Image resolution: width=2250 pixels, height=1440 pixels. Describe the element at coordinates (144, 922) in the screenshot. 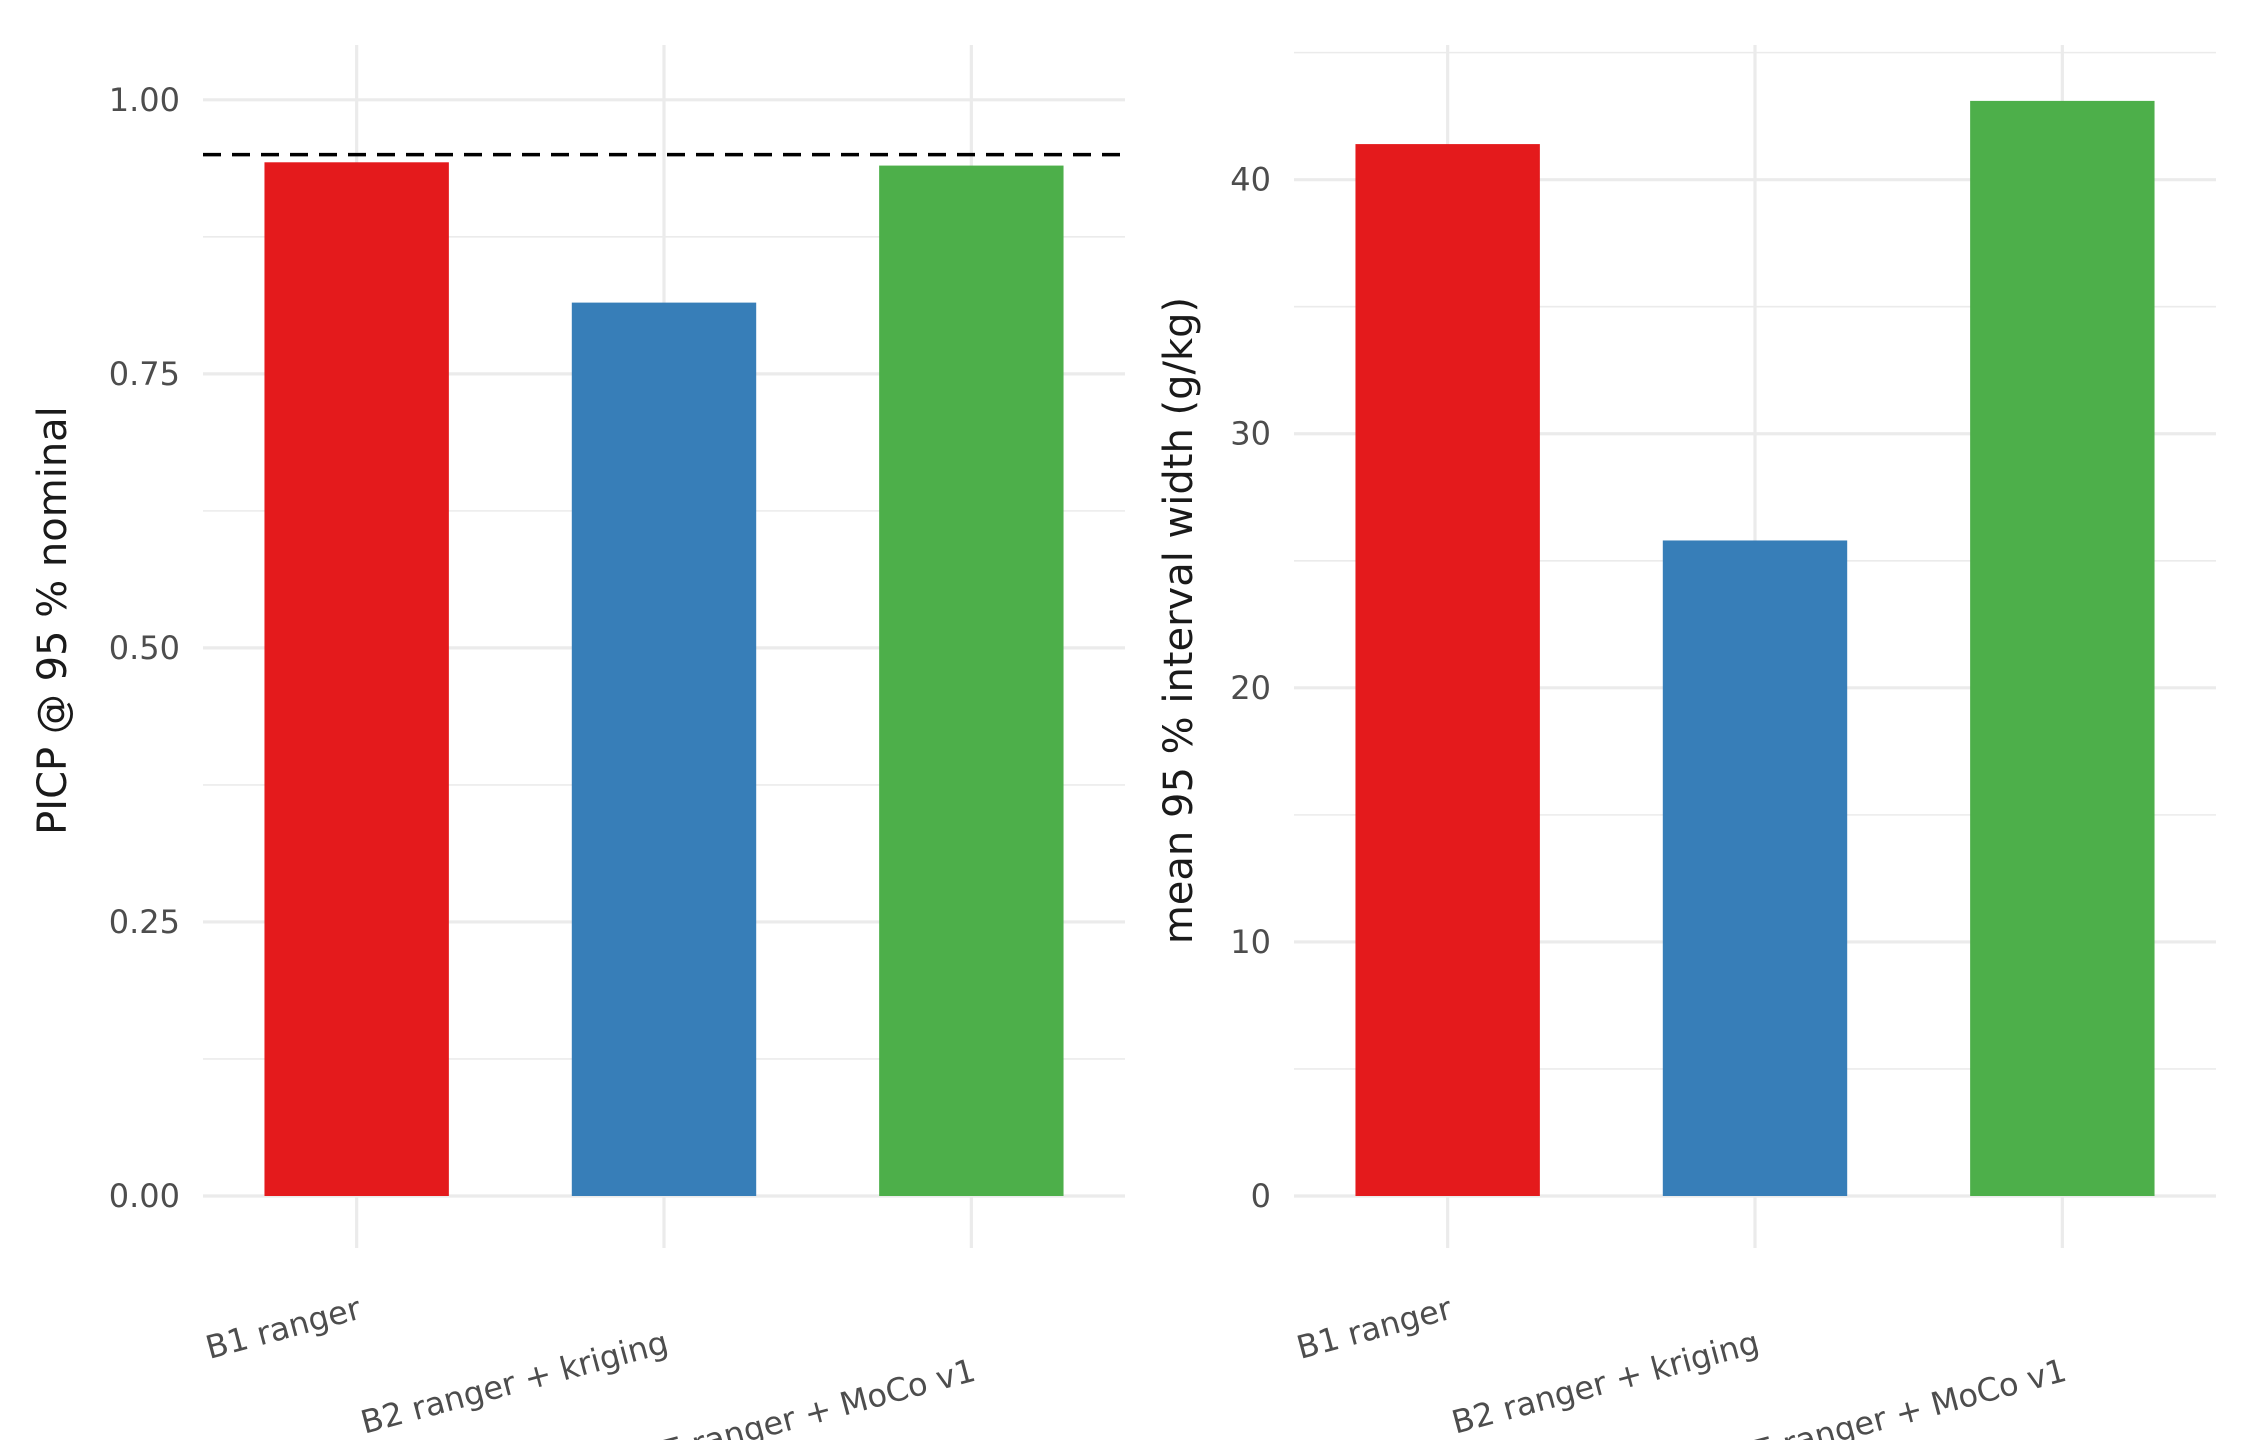

I see `y-tick-label: 0.25` at that location.